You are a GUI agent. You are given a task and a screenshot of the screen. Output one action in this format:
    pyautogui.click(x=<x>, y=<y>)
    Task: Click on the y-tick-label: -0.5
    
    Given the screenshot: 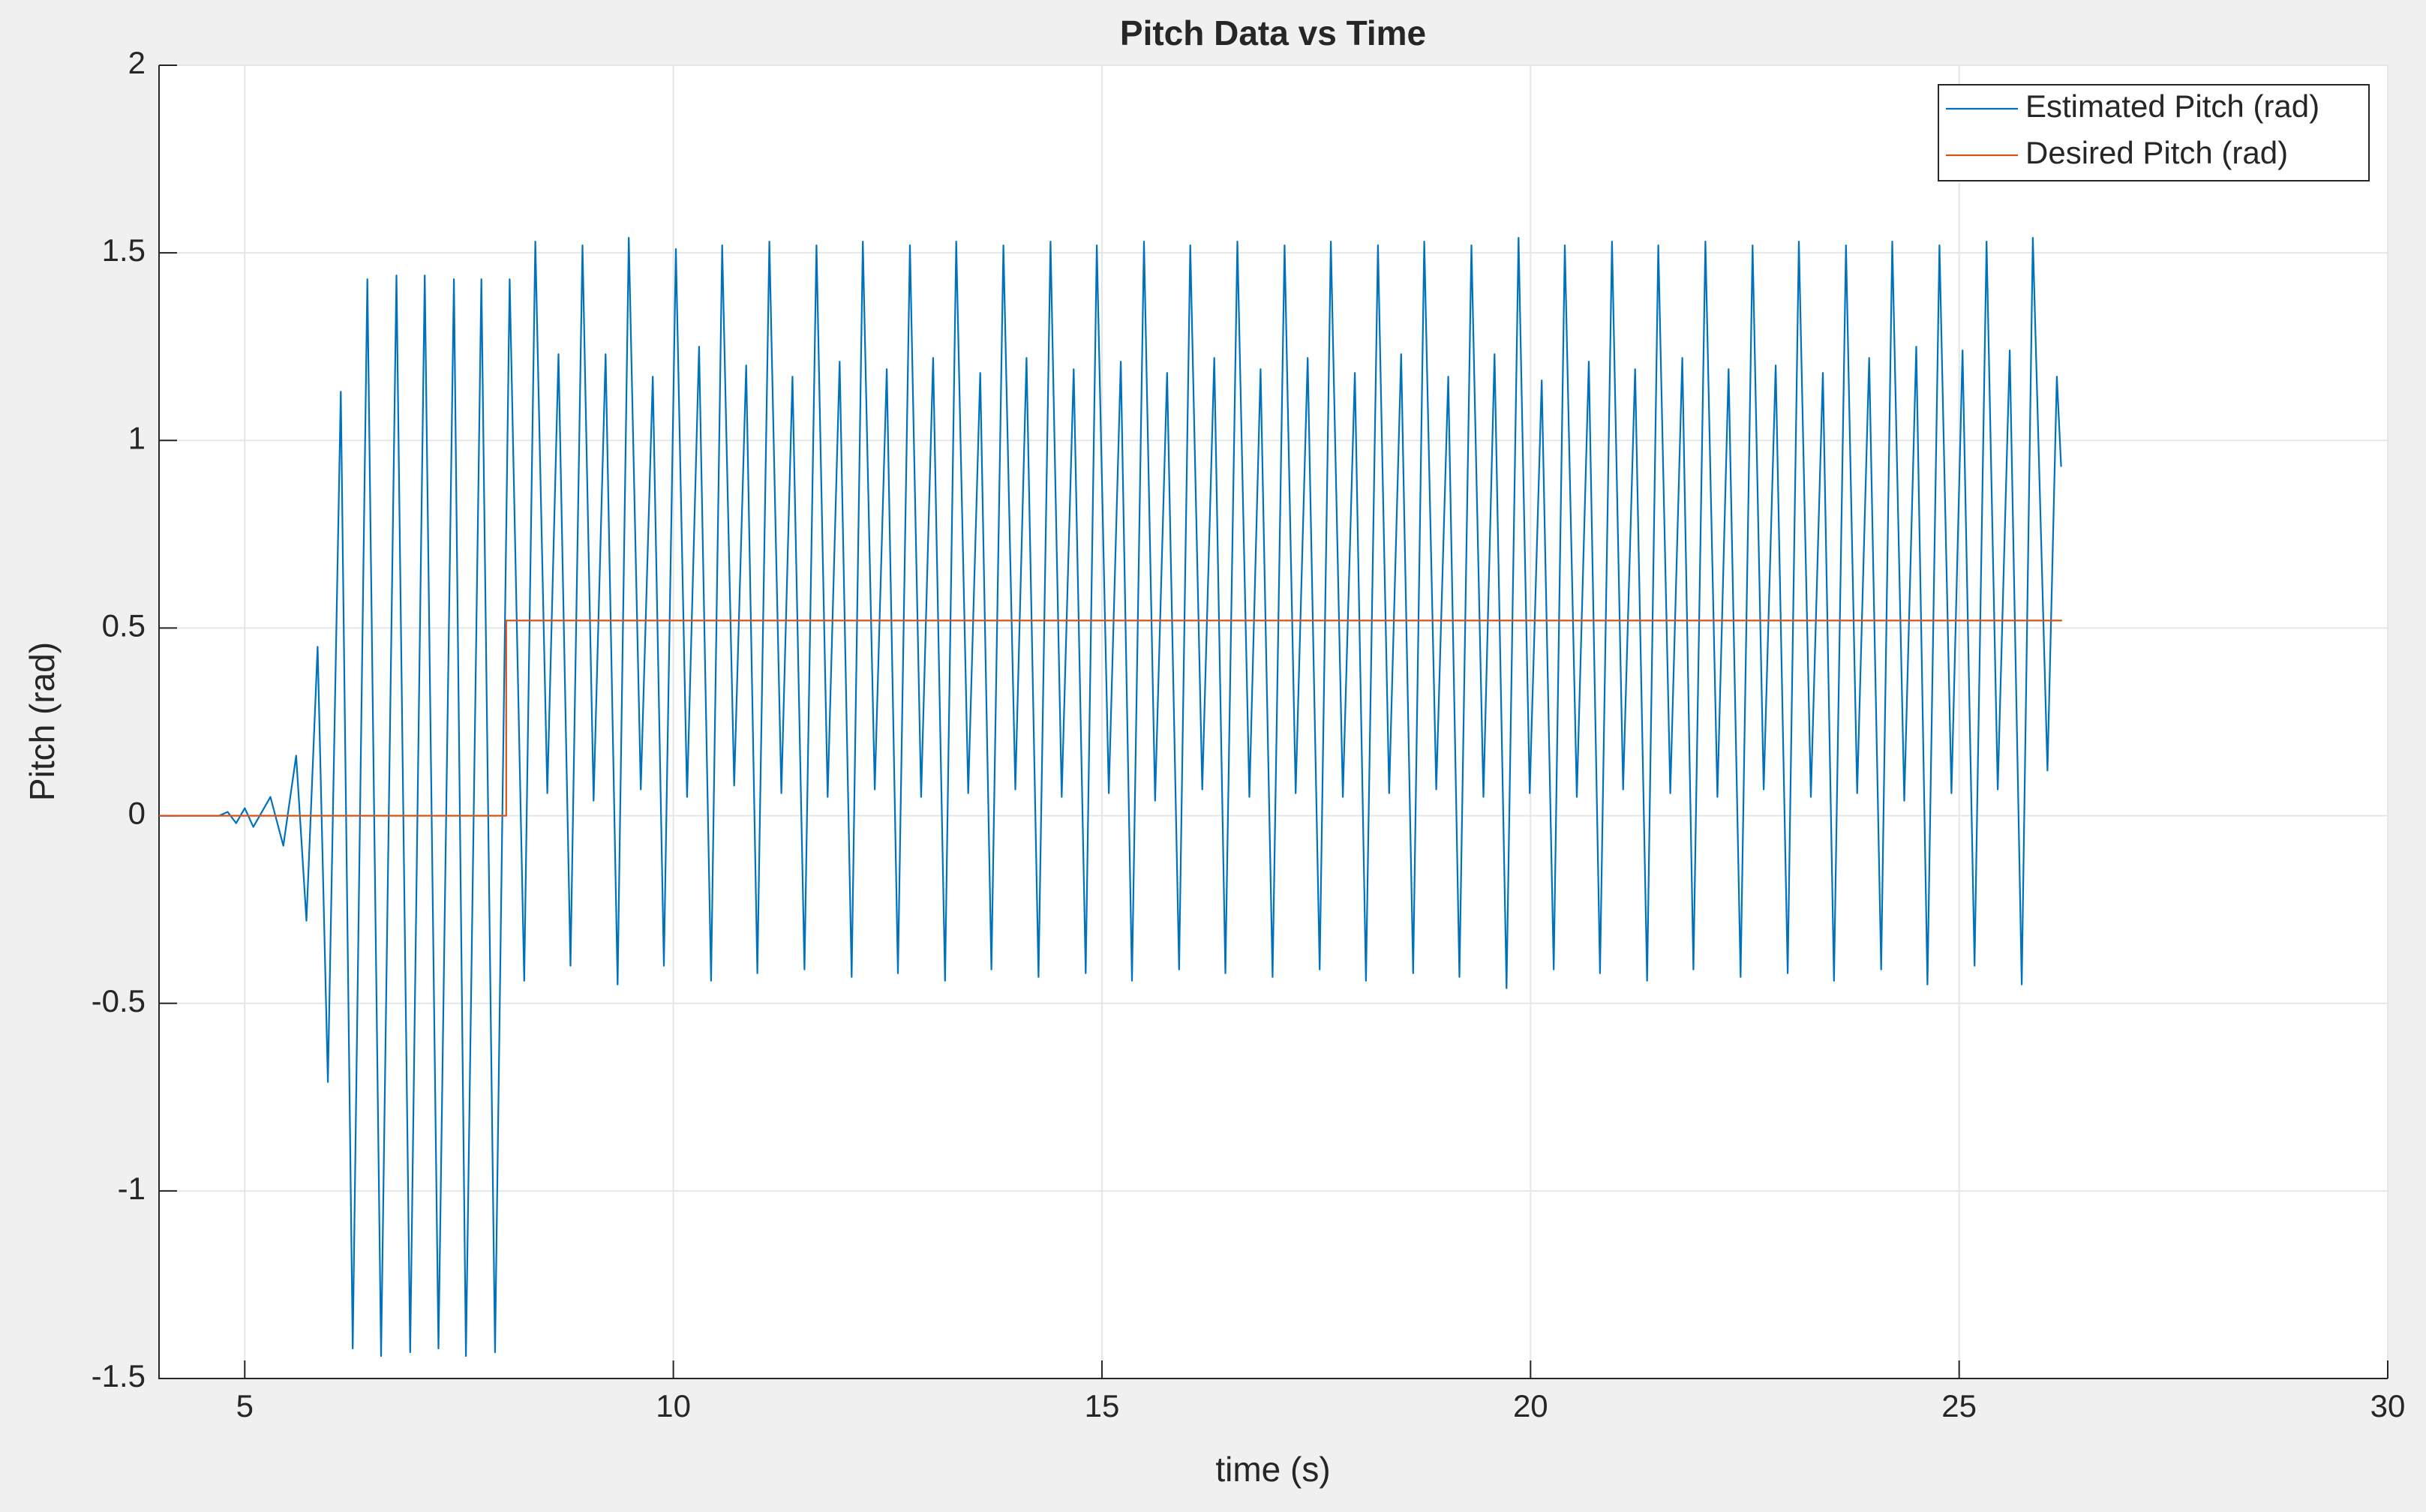 What is the action you would take?
    pyautogui.click(x=119, y=1000)
    